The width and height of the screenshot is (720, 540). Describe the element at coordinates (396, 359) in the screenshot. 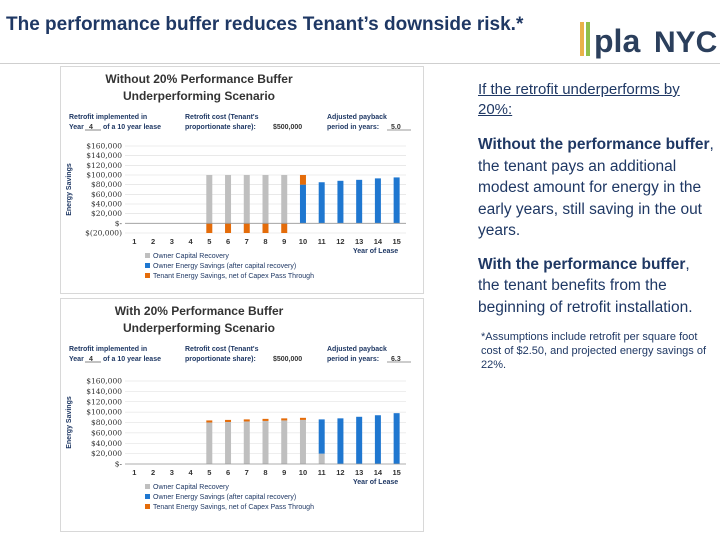

I see `payback-value: 6.3` at that location.